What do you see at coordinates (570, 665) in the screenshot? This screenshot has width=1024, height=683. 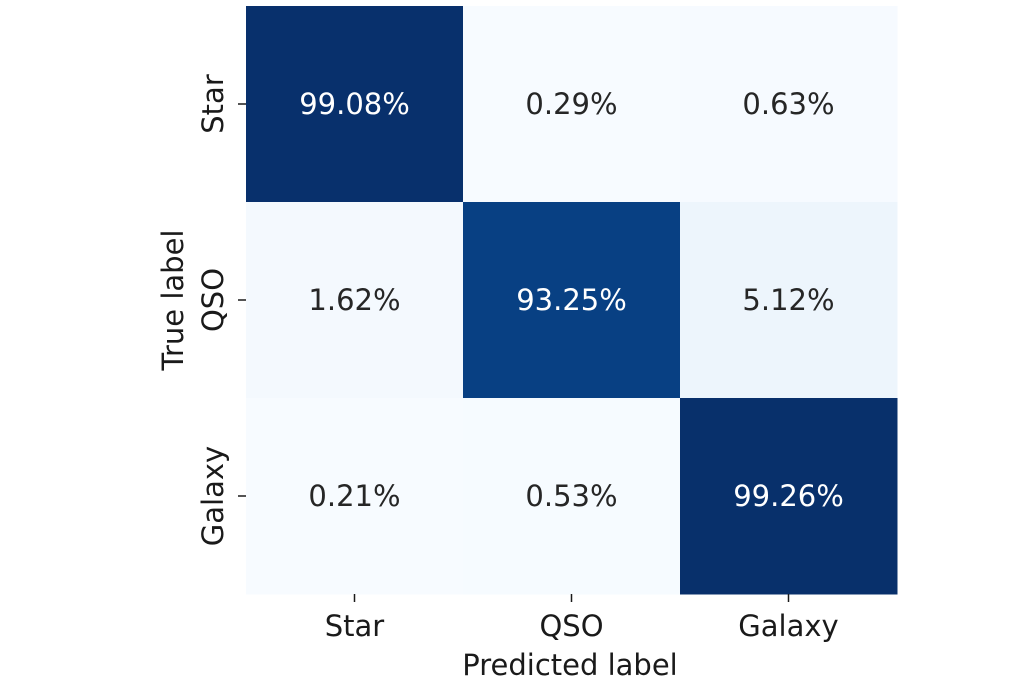 I see `x-axis-title: Predicted label` at bounding box center [570, 665].